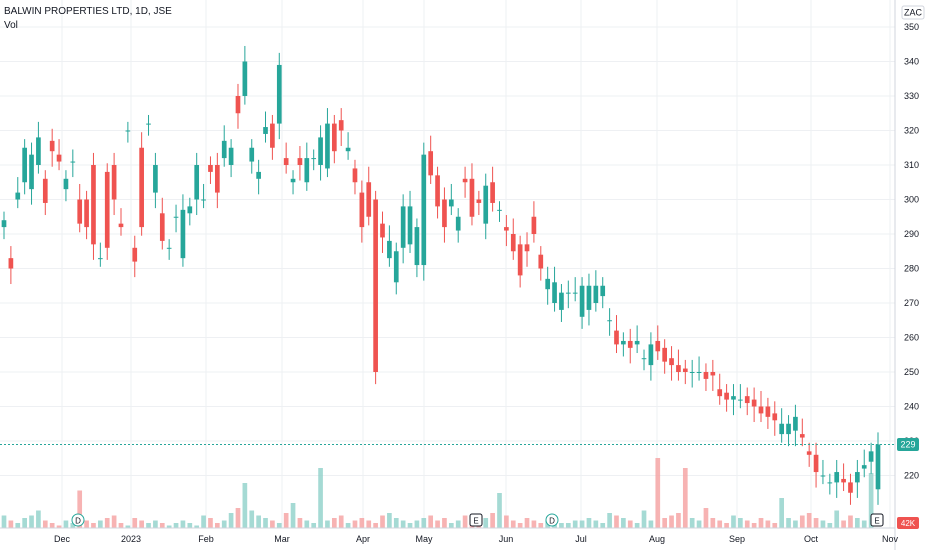 The height and width of the screenshot is (550, 932). Describe the element at coordinates (581, 539) in the screenshot. I see `x-tick-label: Jul` at that location.